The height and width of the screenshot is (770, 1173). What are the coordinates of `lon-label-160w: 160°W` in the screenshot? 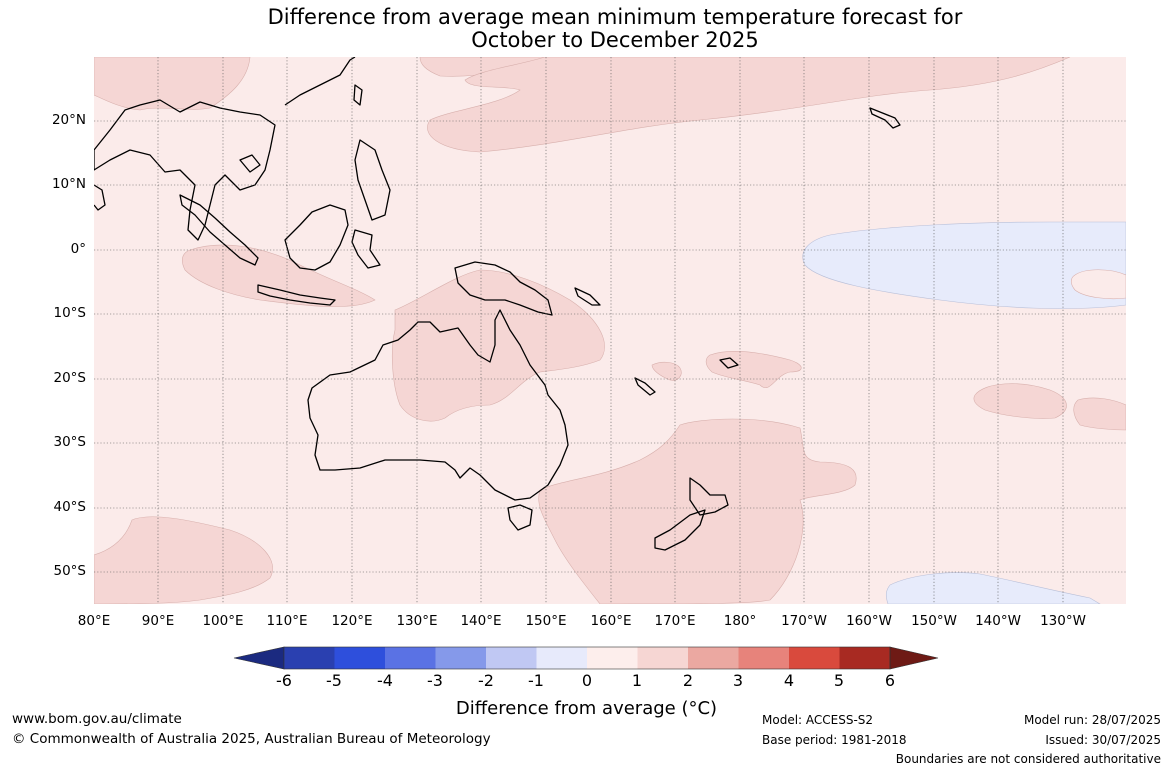 It's located at (869, 621).